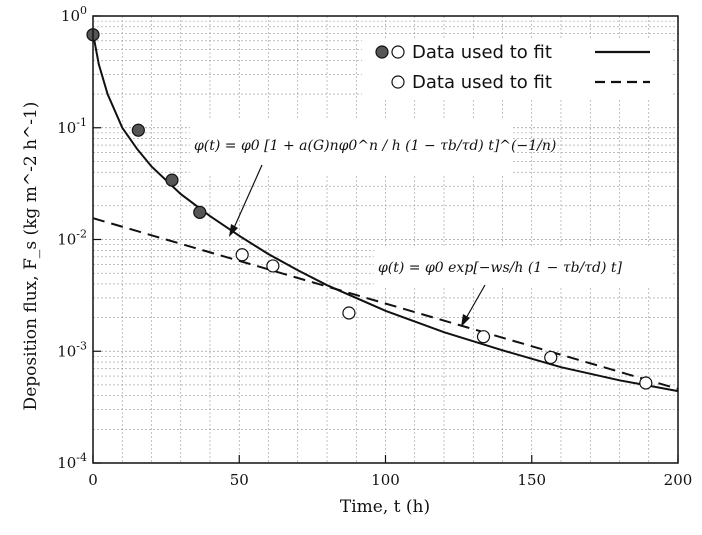 This screenshot has height=535, width=702. What do you see at coordinates (482, 82) in the screenshot?
I see `legend-label-2: Data used to fit` at bounding box center [482, 82].